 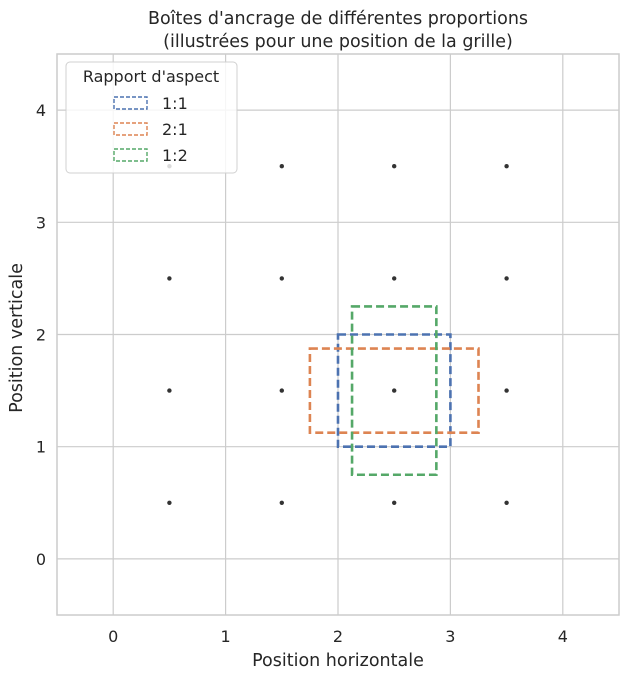 What do you see at coordinates (151, 76) in the screenshot?
I see `legend-title: Rapport d'aspect` at bounding box center [151, 76].